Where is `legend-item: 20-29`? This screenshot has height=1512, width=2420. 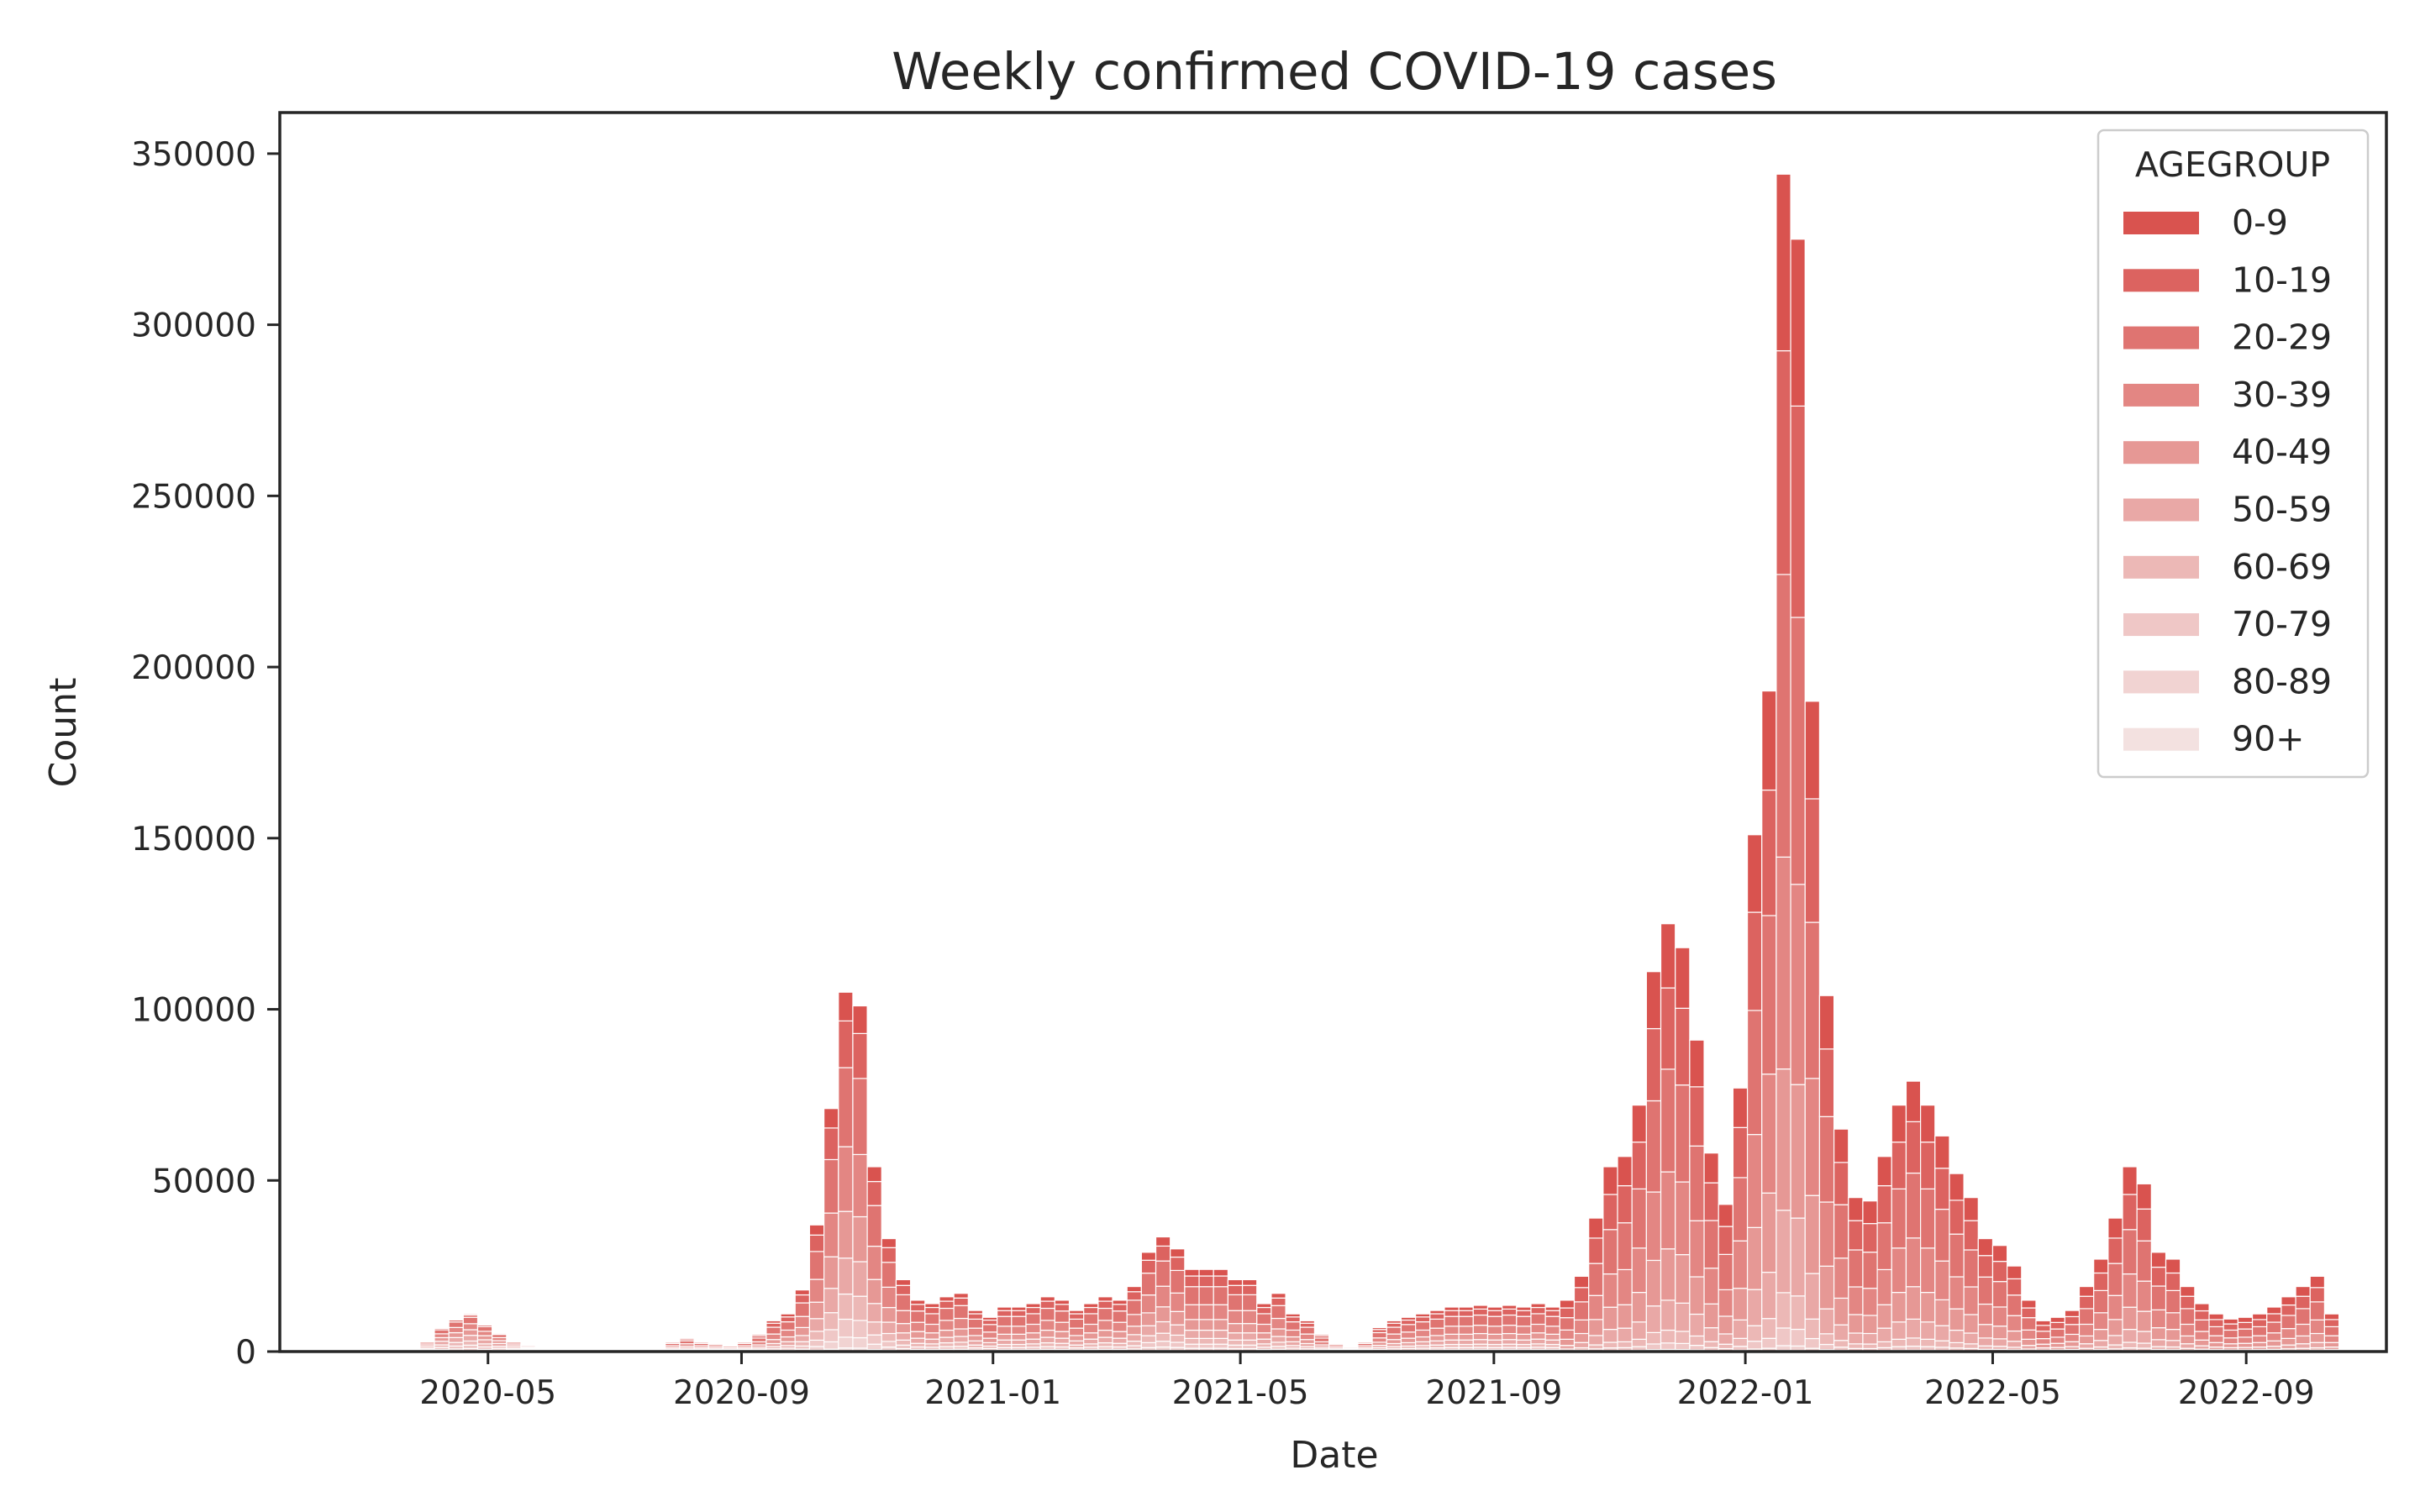 legend-item: 20-29 is located at coordinates (2227, 338).